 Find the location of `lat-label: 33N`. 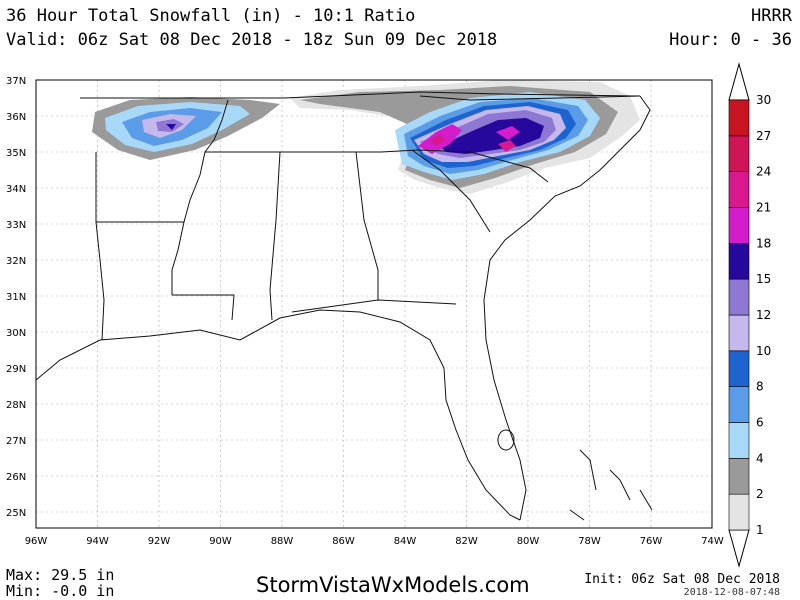

lat-label: 33N is located at coordinates (16, 225).